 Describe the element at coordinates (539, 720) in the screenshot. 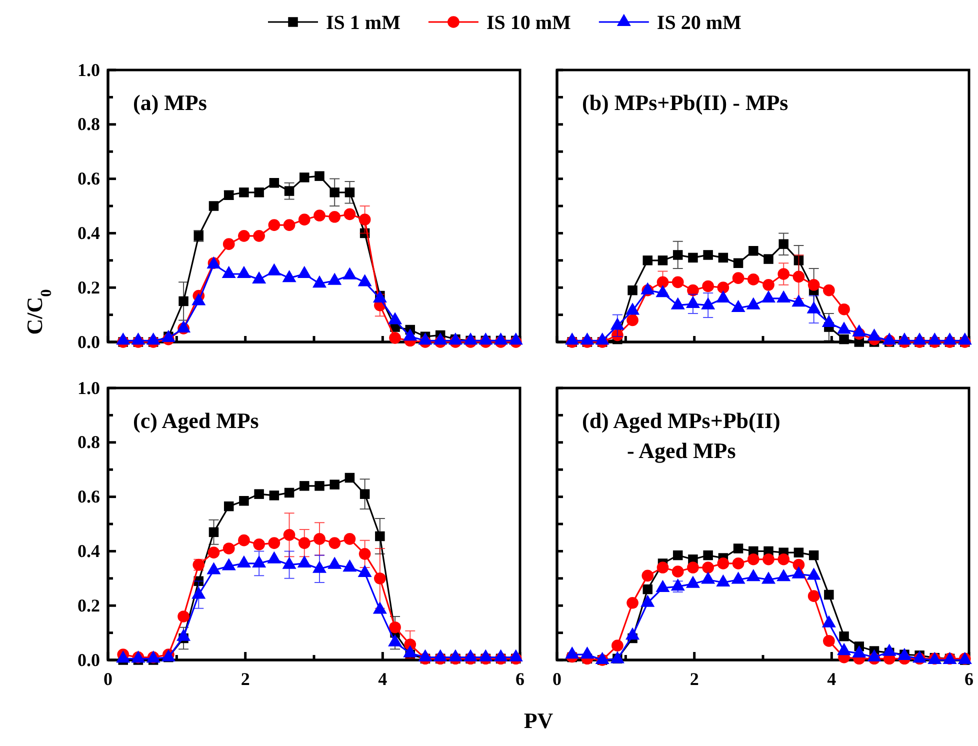

I see `x-axis-title: PV` at that location.